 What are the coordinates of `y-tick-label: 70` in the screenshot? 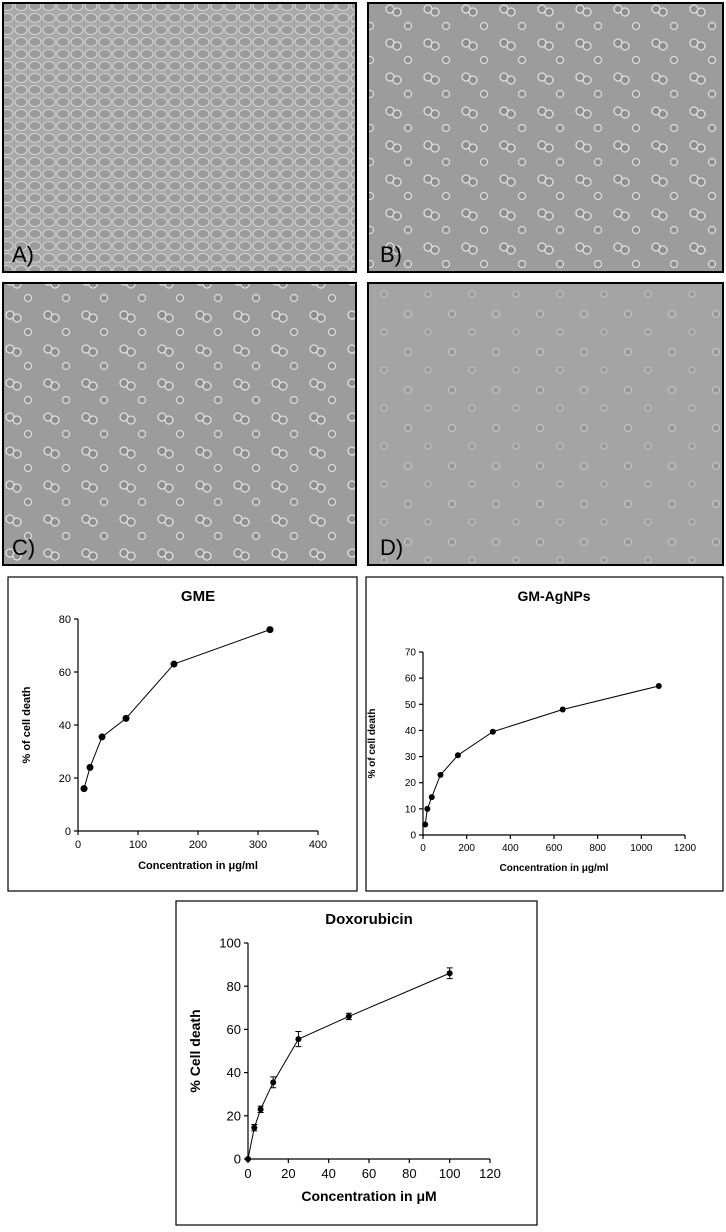 It's located at (411, 653).